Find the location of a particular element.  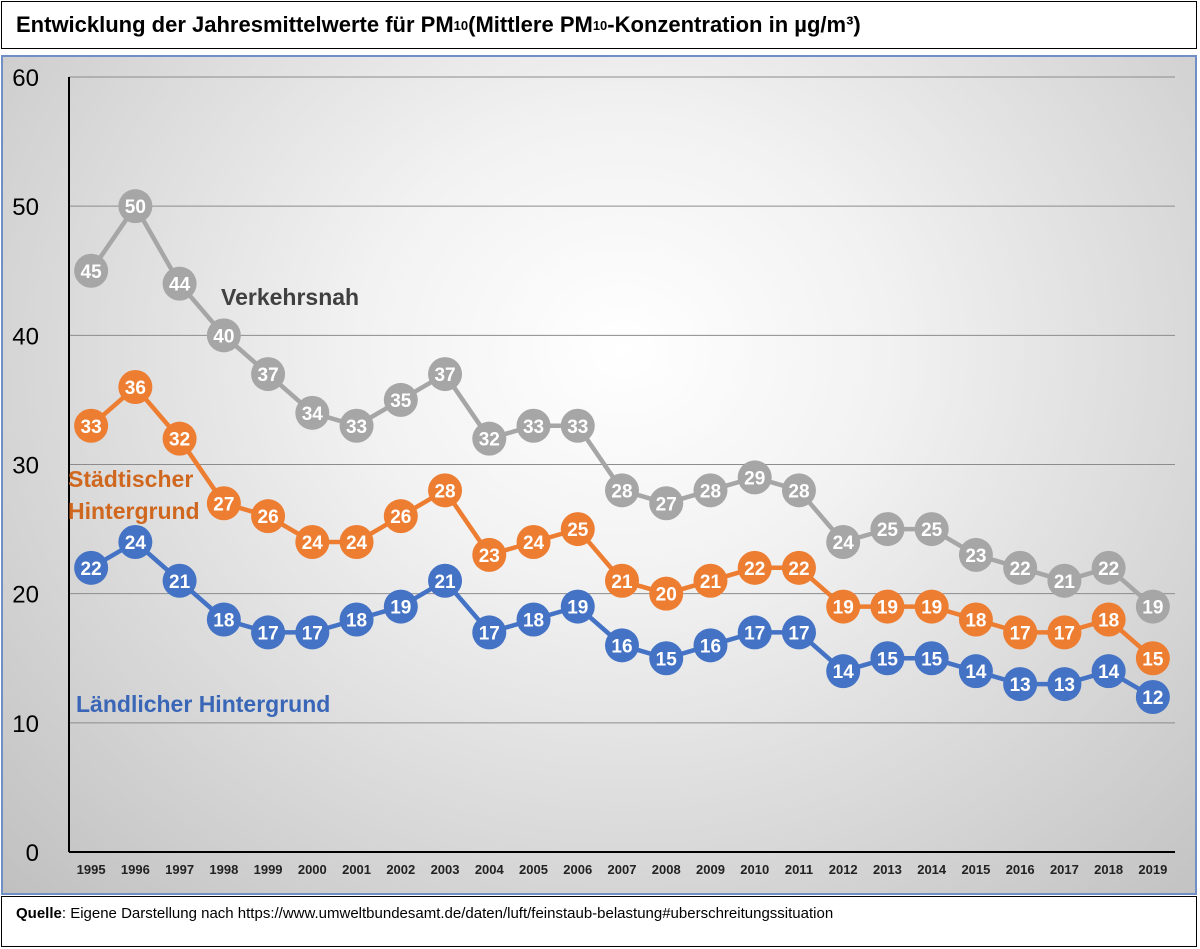

x-tick-label: 2018 is located at coordinates (1108, 869).